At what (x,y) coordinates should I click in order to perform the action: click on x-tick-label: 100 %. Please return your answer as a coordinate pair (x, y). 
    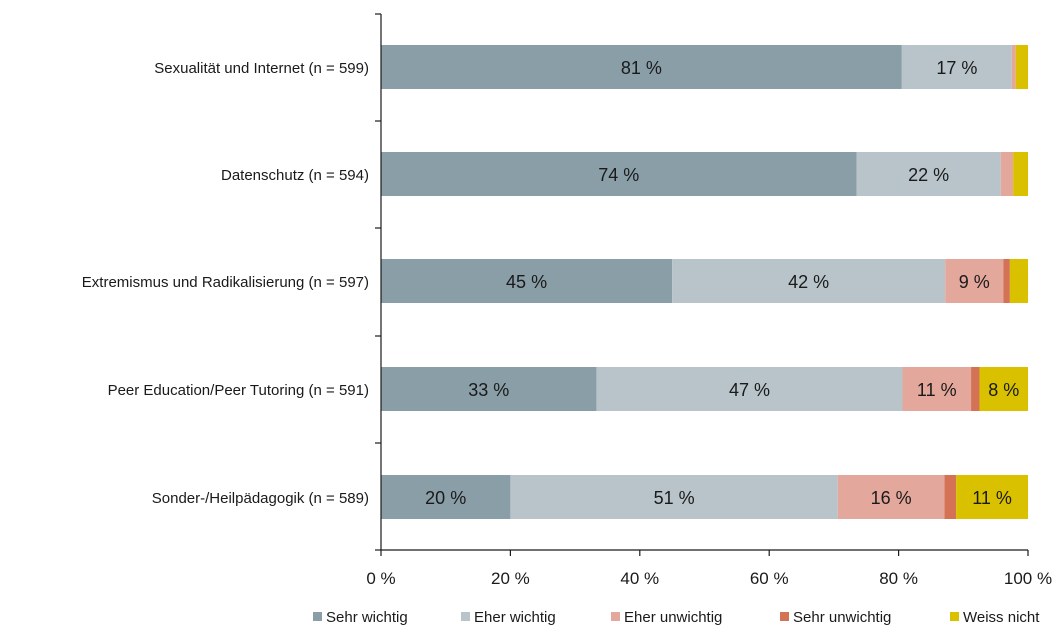
    Looking at the image, I should click on (1028, 578).